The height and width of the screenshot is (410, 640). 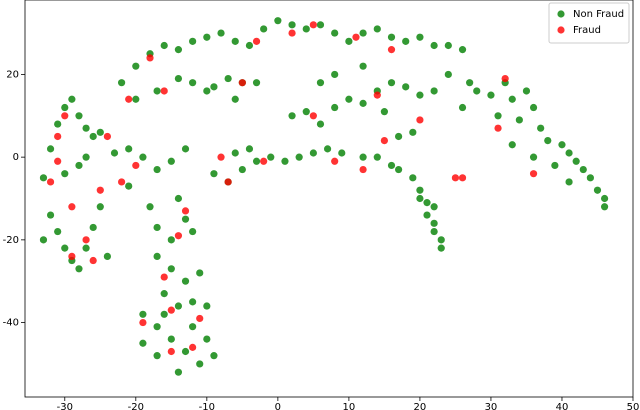 I want to click on legend-label: Non Fraud, so click(x=598, y=14).